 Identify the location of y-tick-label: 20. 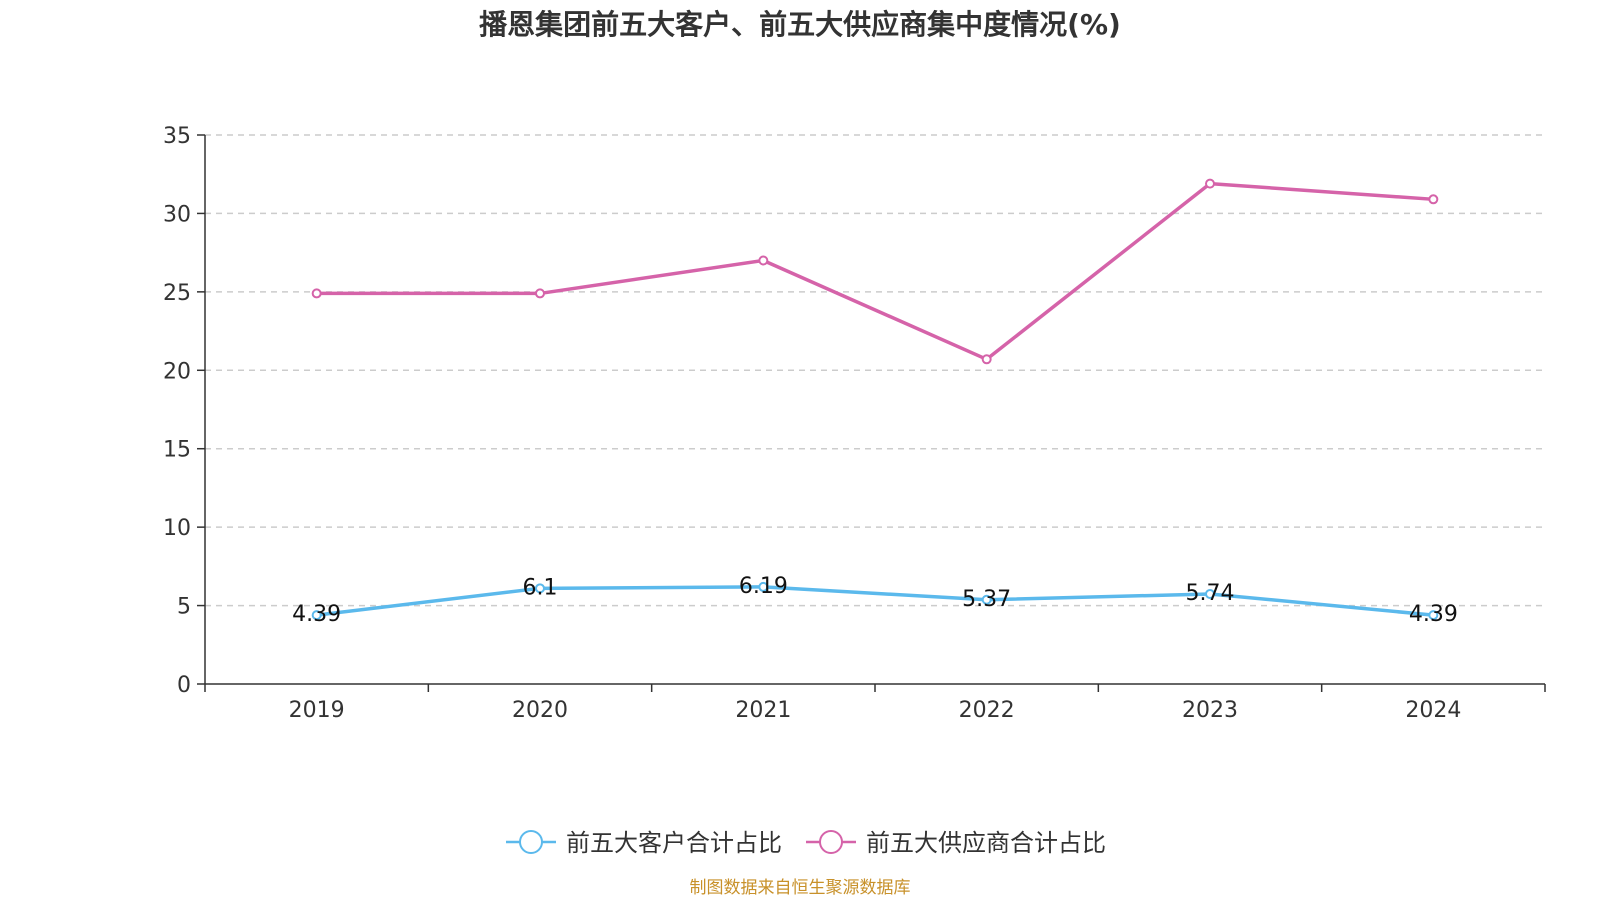
(177, 371).